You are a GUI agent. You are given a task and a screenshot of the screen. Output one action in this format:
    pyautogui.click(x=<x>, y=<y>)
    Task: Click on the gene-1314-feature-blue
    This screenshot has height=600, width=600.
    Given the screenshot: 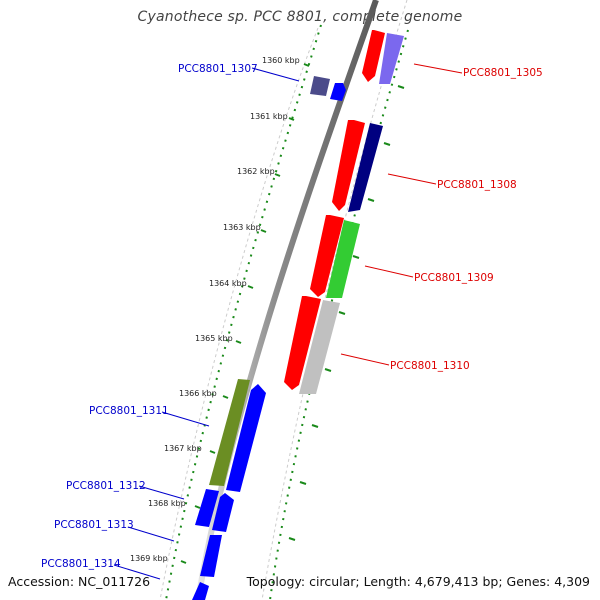 What is the action you would take?
    pyautogui.click(x=200, y=591)
    